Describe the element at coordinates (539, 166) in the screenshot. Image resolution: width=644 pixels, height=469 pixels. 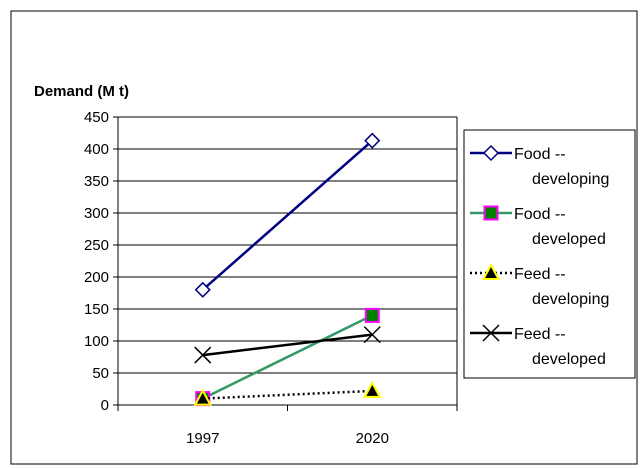
I see `legend-entry: Food -- developing` at that location.